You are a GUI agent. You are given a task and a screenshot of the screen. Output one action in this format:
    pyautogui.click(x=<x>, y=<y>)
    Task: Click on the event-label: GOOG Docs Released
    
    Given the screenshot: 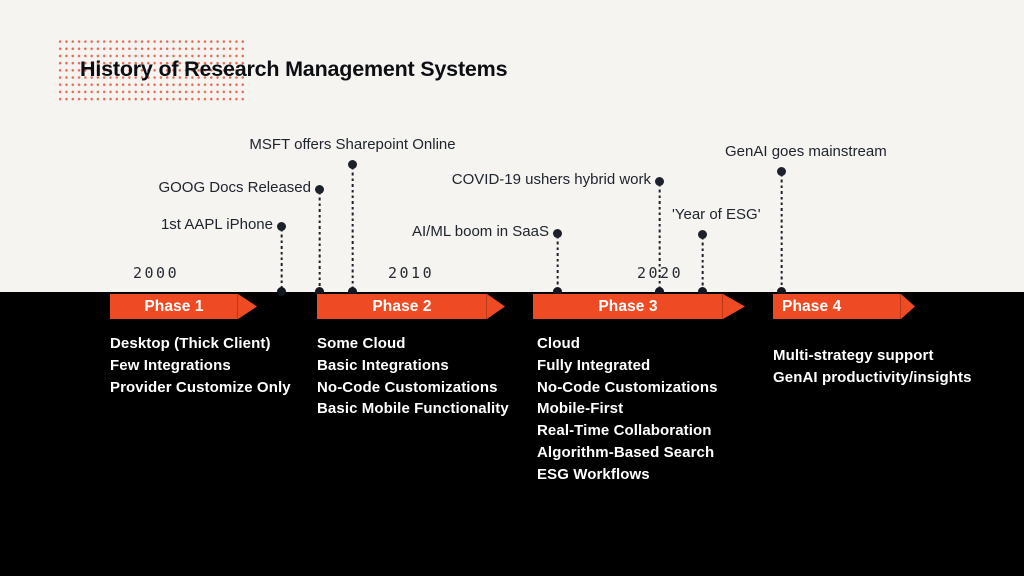 What is the action you would take?
    pyautogui.click(x=234, y=187)
    